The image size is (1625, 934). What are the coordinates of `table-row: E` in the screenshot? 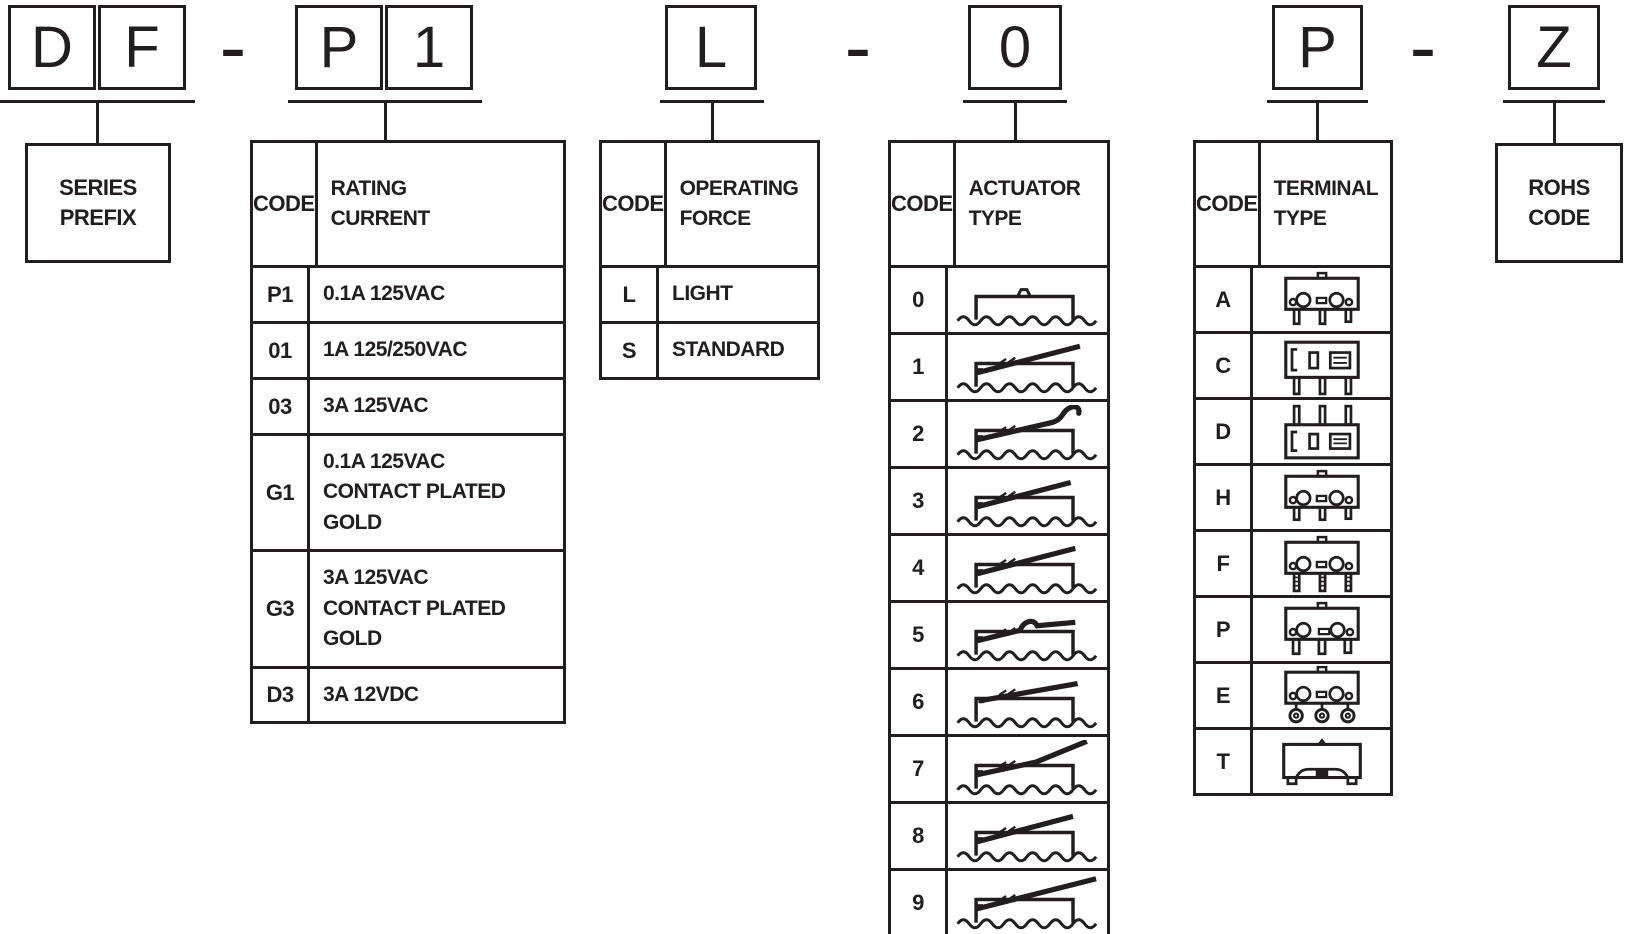 It's located at (1293, 694).